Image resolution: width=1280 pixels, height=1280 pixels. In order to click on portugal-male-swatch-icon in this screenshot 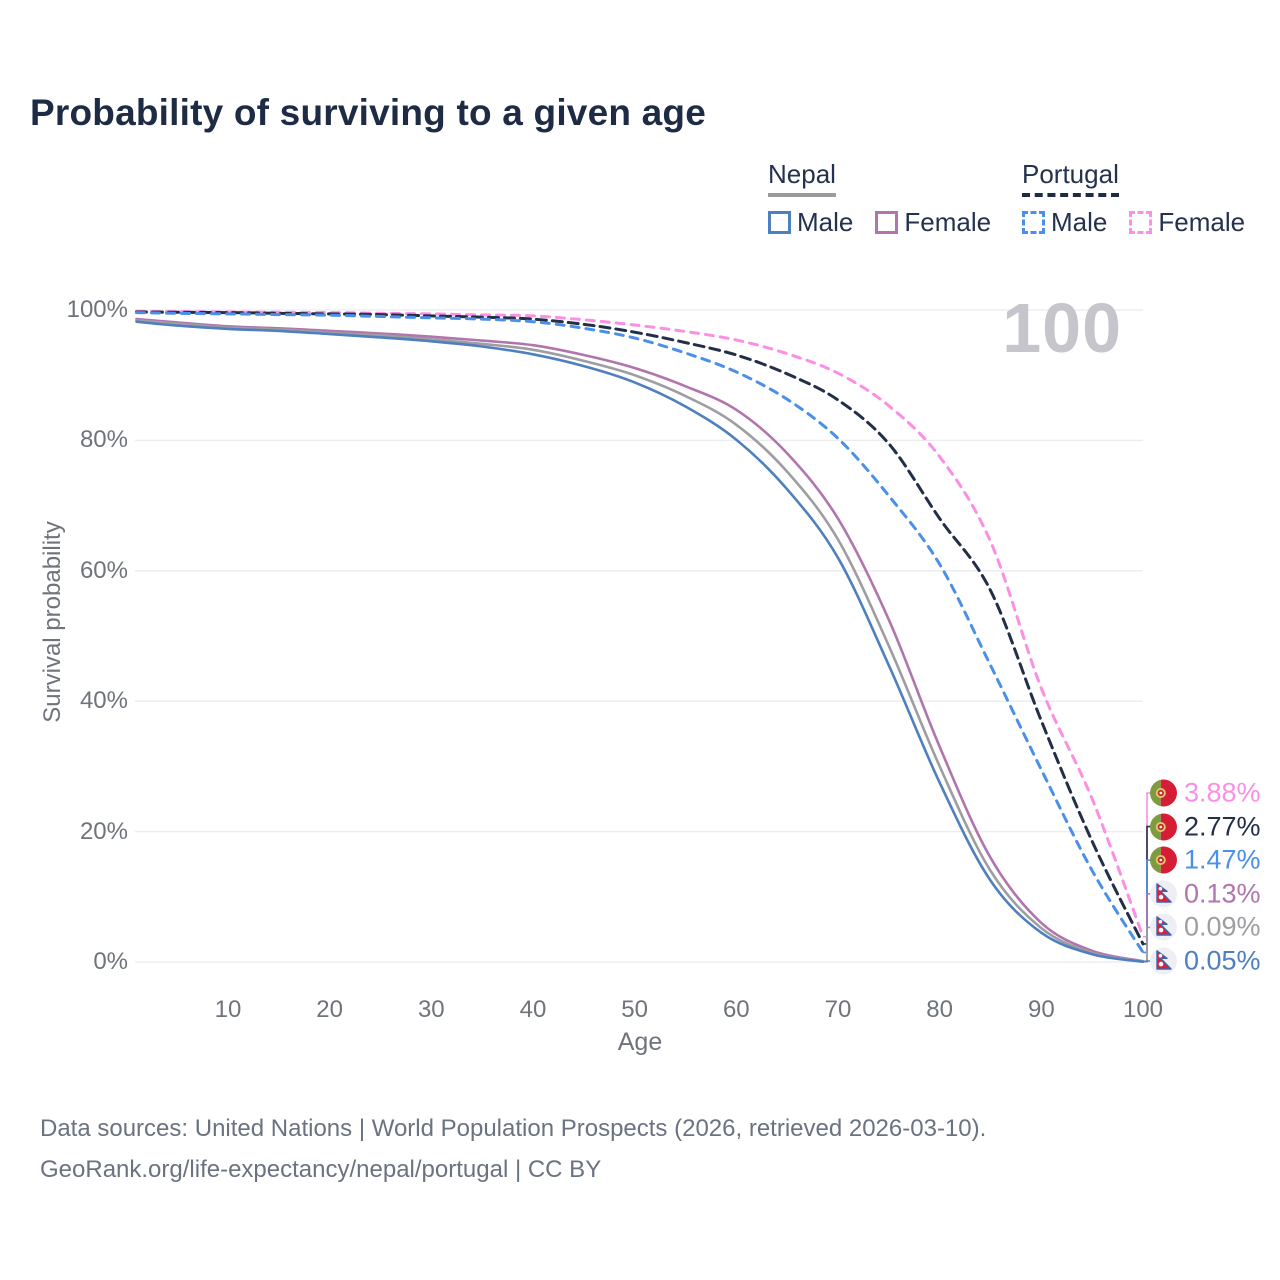, I will do `click(1033, 222)`.